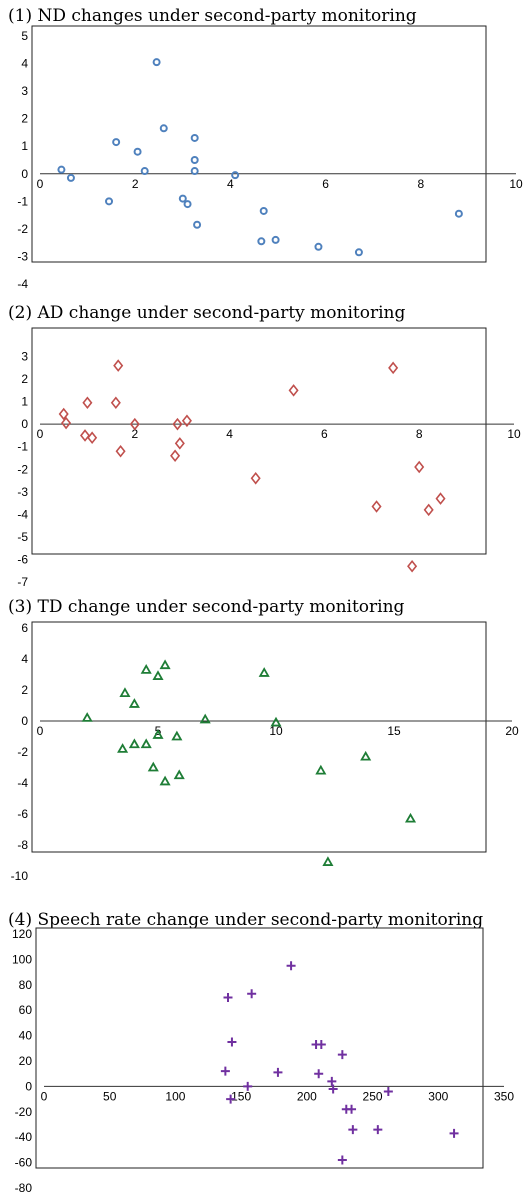 This screenshot has width=532, height=1198. I want to click on x-tick-label: 8, so click(420, 184).